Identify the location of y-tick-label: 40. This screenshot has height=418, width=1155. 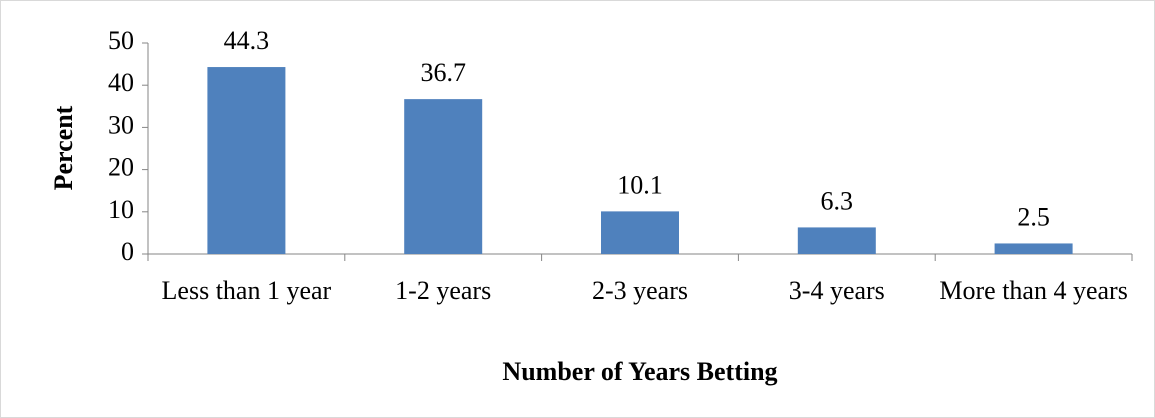
(121, 82).